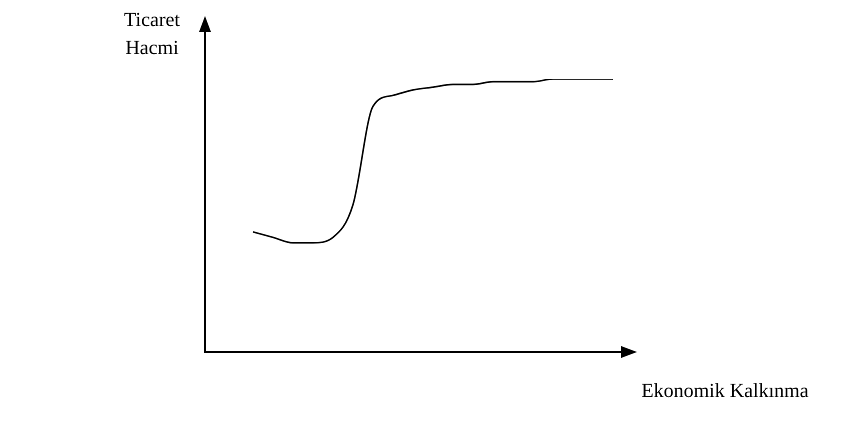  Describe the element at coordinates (725, 391) in the screenshot. I see `x-axis-title: Ekonomik Kalkınma` at that location.